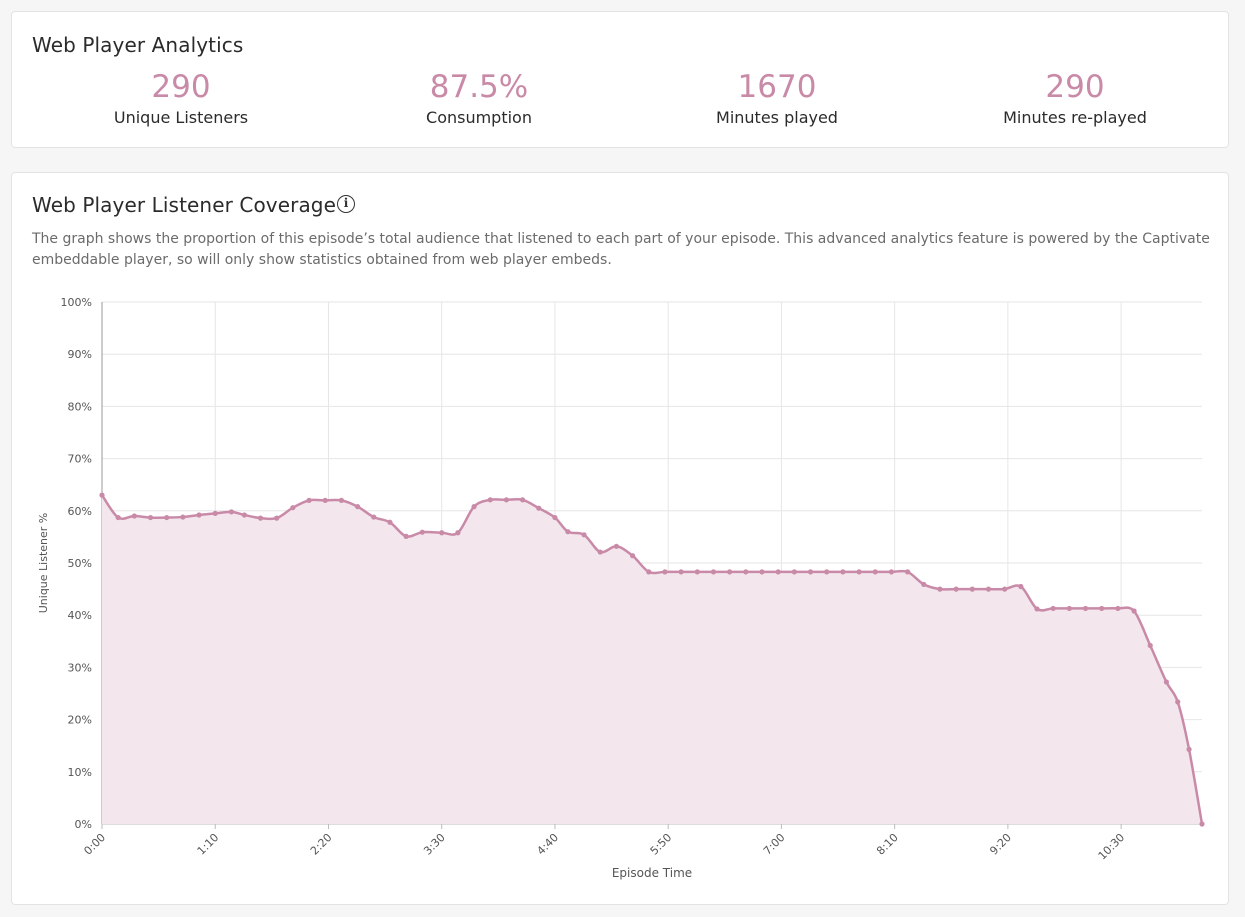 The image size is (1245, 917). I want to click on y-tick-label: 60%, so click(80, 511).